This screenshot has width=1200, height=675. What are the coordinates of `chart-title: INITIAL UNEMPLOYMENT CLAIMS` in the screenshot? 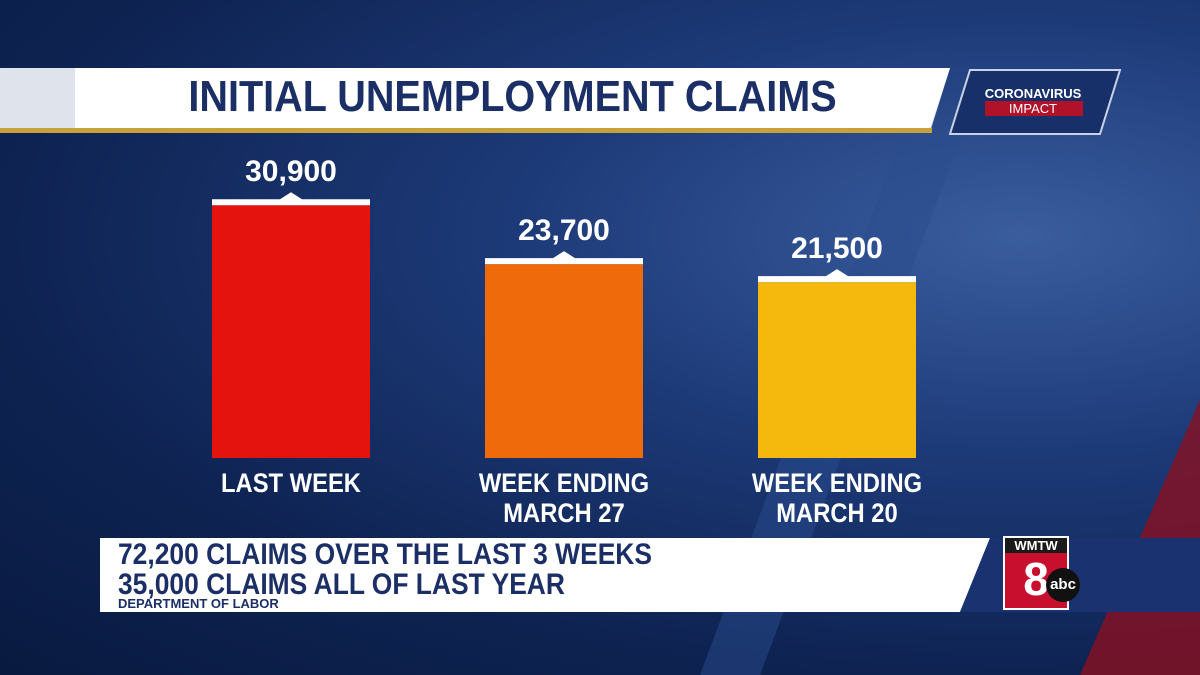 It's located at (512, 96).